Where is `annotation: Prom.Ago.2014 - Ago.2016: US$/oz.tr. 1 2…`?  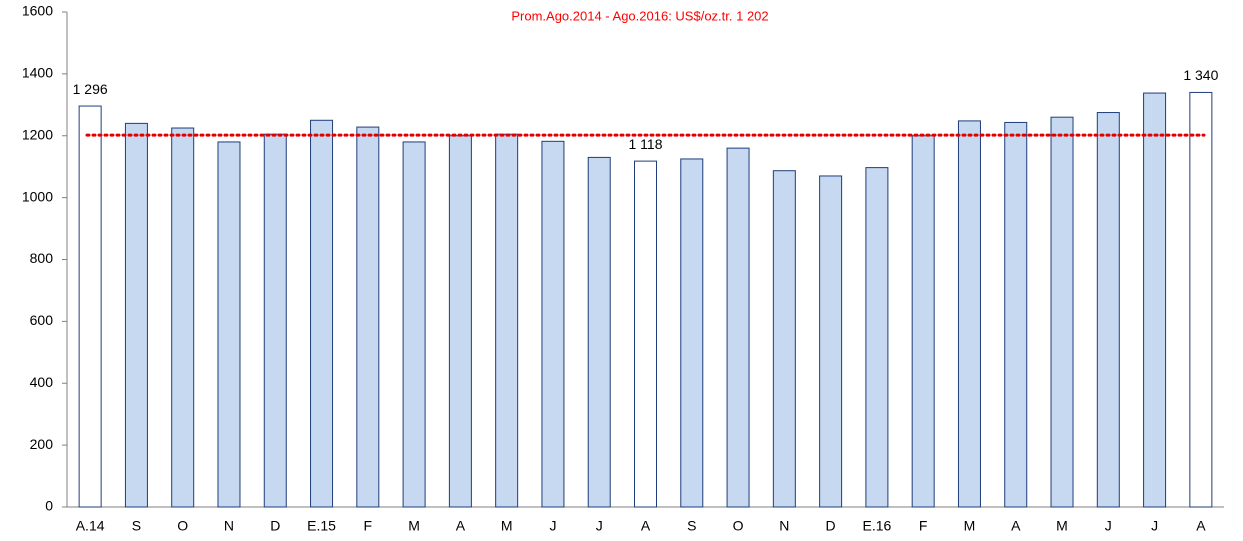
annotation: Prom.Ago.2014 - Ago.2016: US$/oz.tr. 1 2… is located at coordinates (639, 15).